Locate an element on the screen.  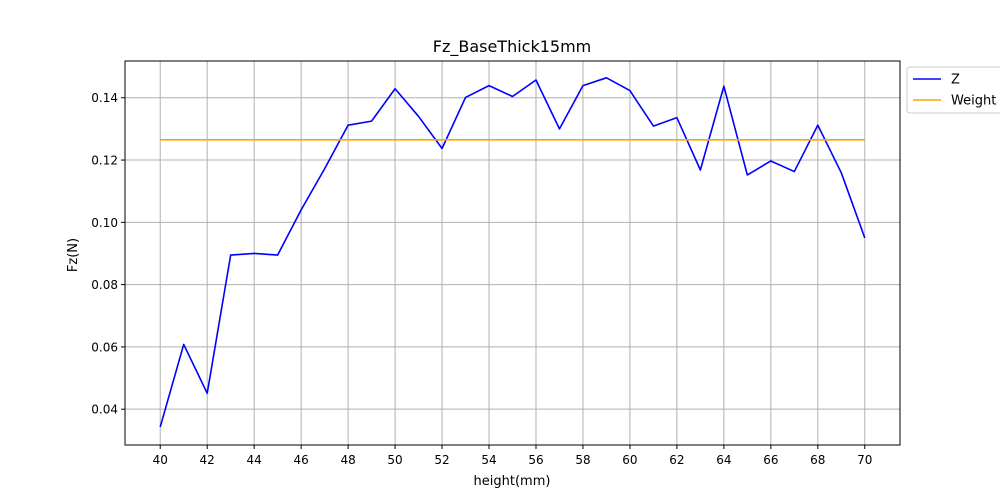
y-tick-label: 0.06 is located at coordinates (104, 347).